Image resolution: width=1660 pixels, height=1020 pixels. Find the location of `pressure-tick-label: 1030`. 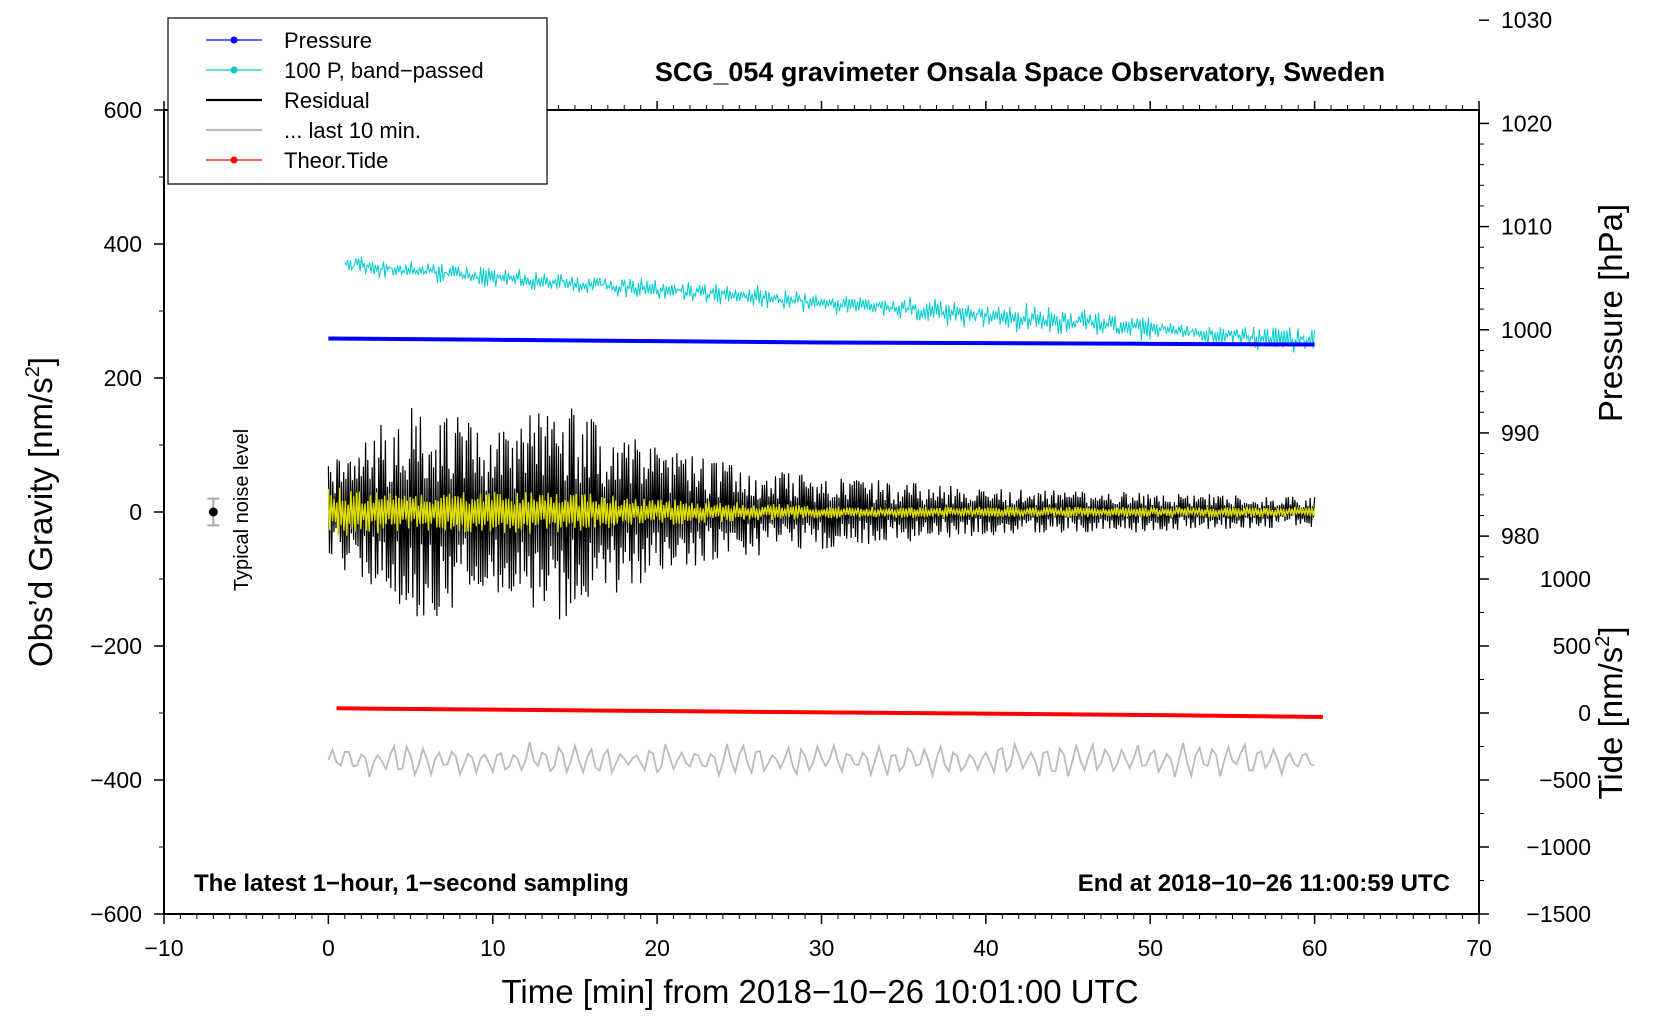

pressure-tick-label: 1030 is located at coordinates (1526, 20).